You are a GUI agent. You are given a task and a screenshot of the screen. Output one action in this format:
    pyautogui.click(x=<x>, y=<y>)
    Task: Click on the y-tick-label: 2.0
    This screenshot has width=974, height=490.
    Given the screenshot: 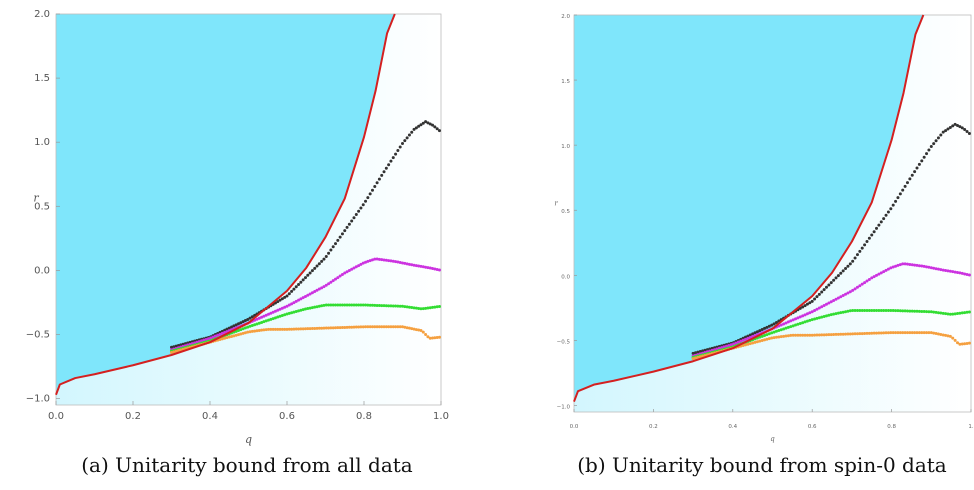 What is the action you would take?
    pyautogui.click(x=42, y=14)
    